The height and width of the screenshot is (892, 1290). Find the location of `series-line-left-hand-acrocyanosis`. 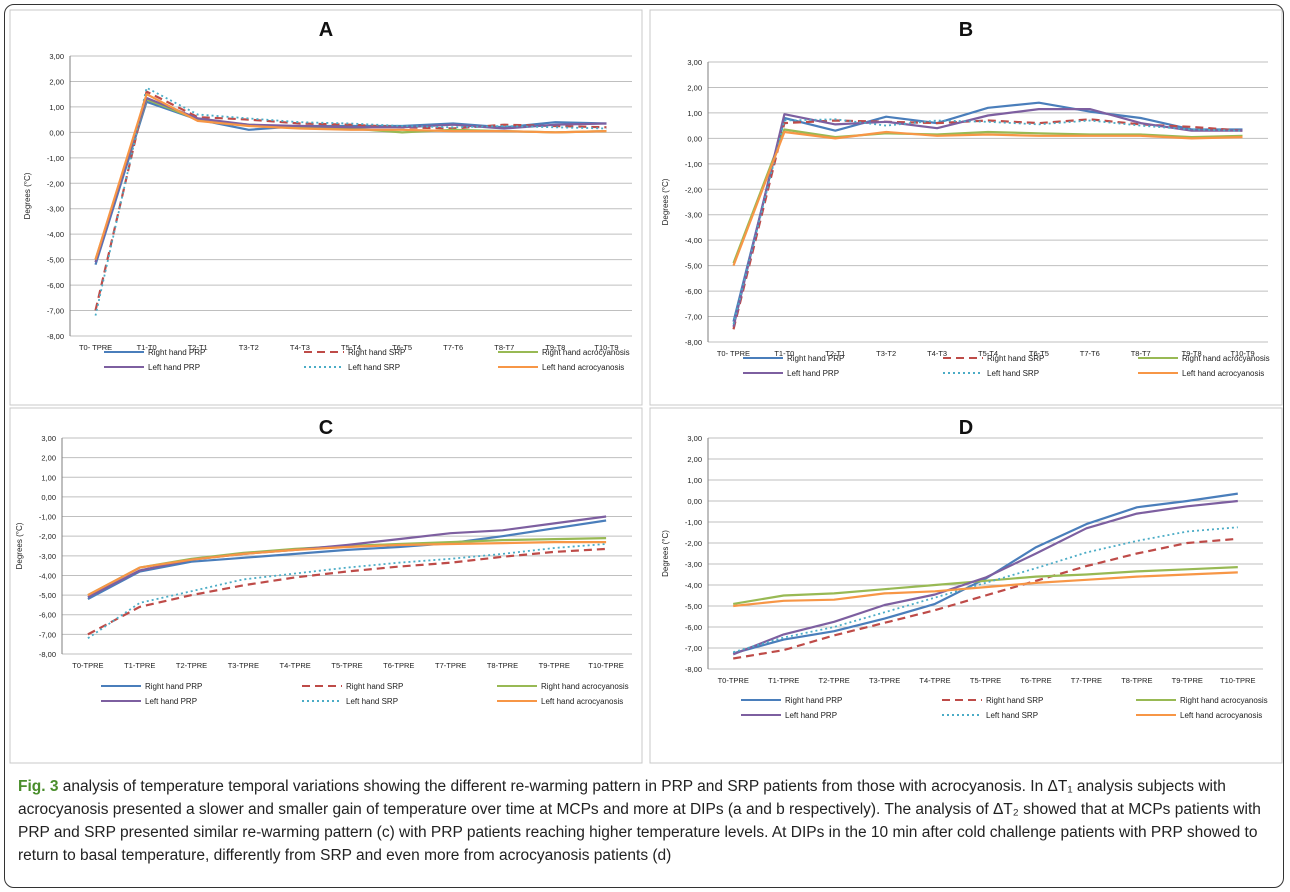

series-line-left-hand-acrocyanosis is located at coordinates (347, 568).